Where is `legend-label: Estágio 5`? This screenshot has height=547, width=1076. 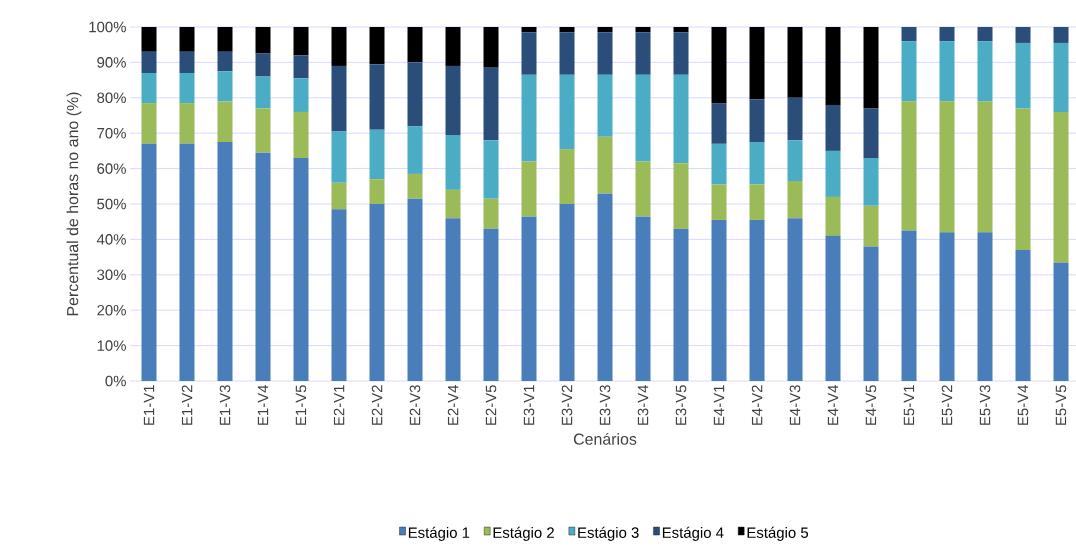
legend-label: Estágio 5 is located at coordinates (778, 533).